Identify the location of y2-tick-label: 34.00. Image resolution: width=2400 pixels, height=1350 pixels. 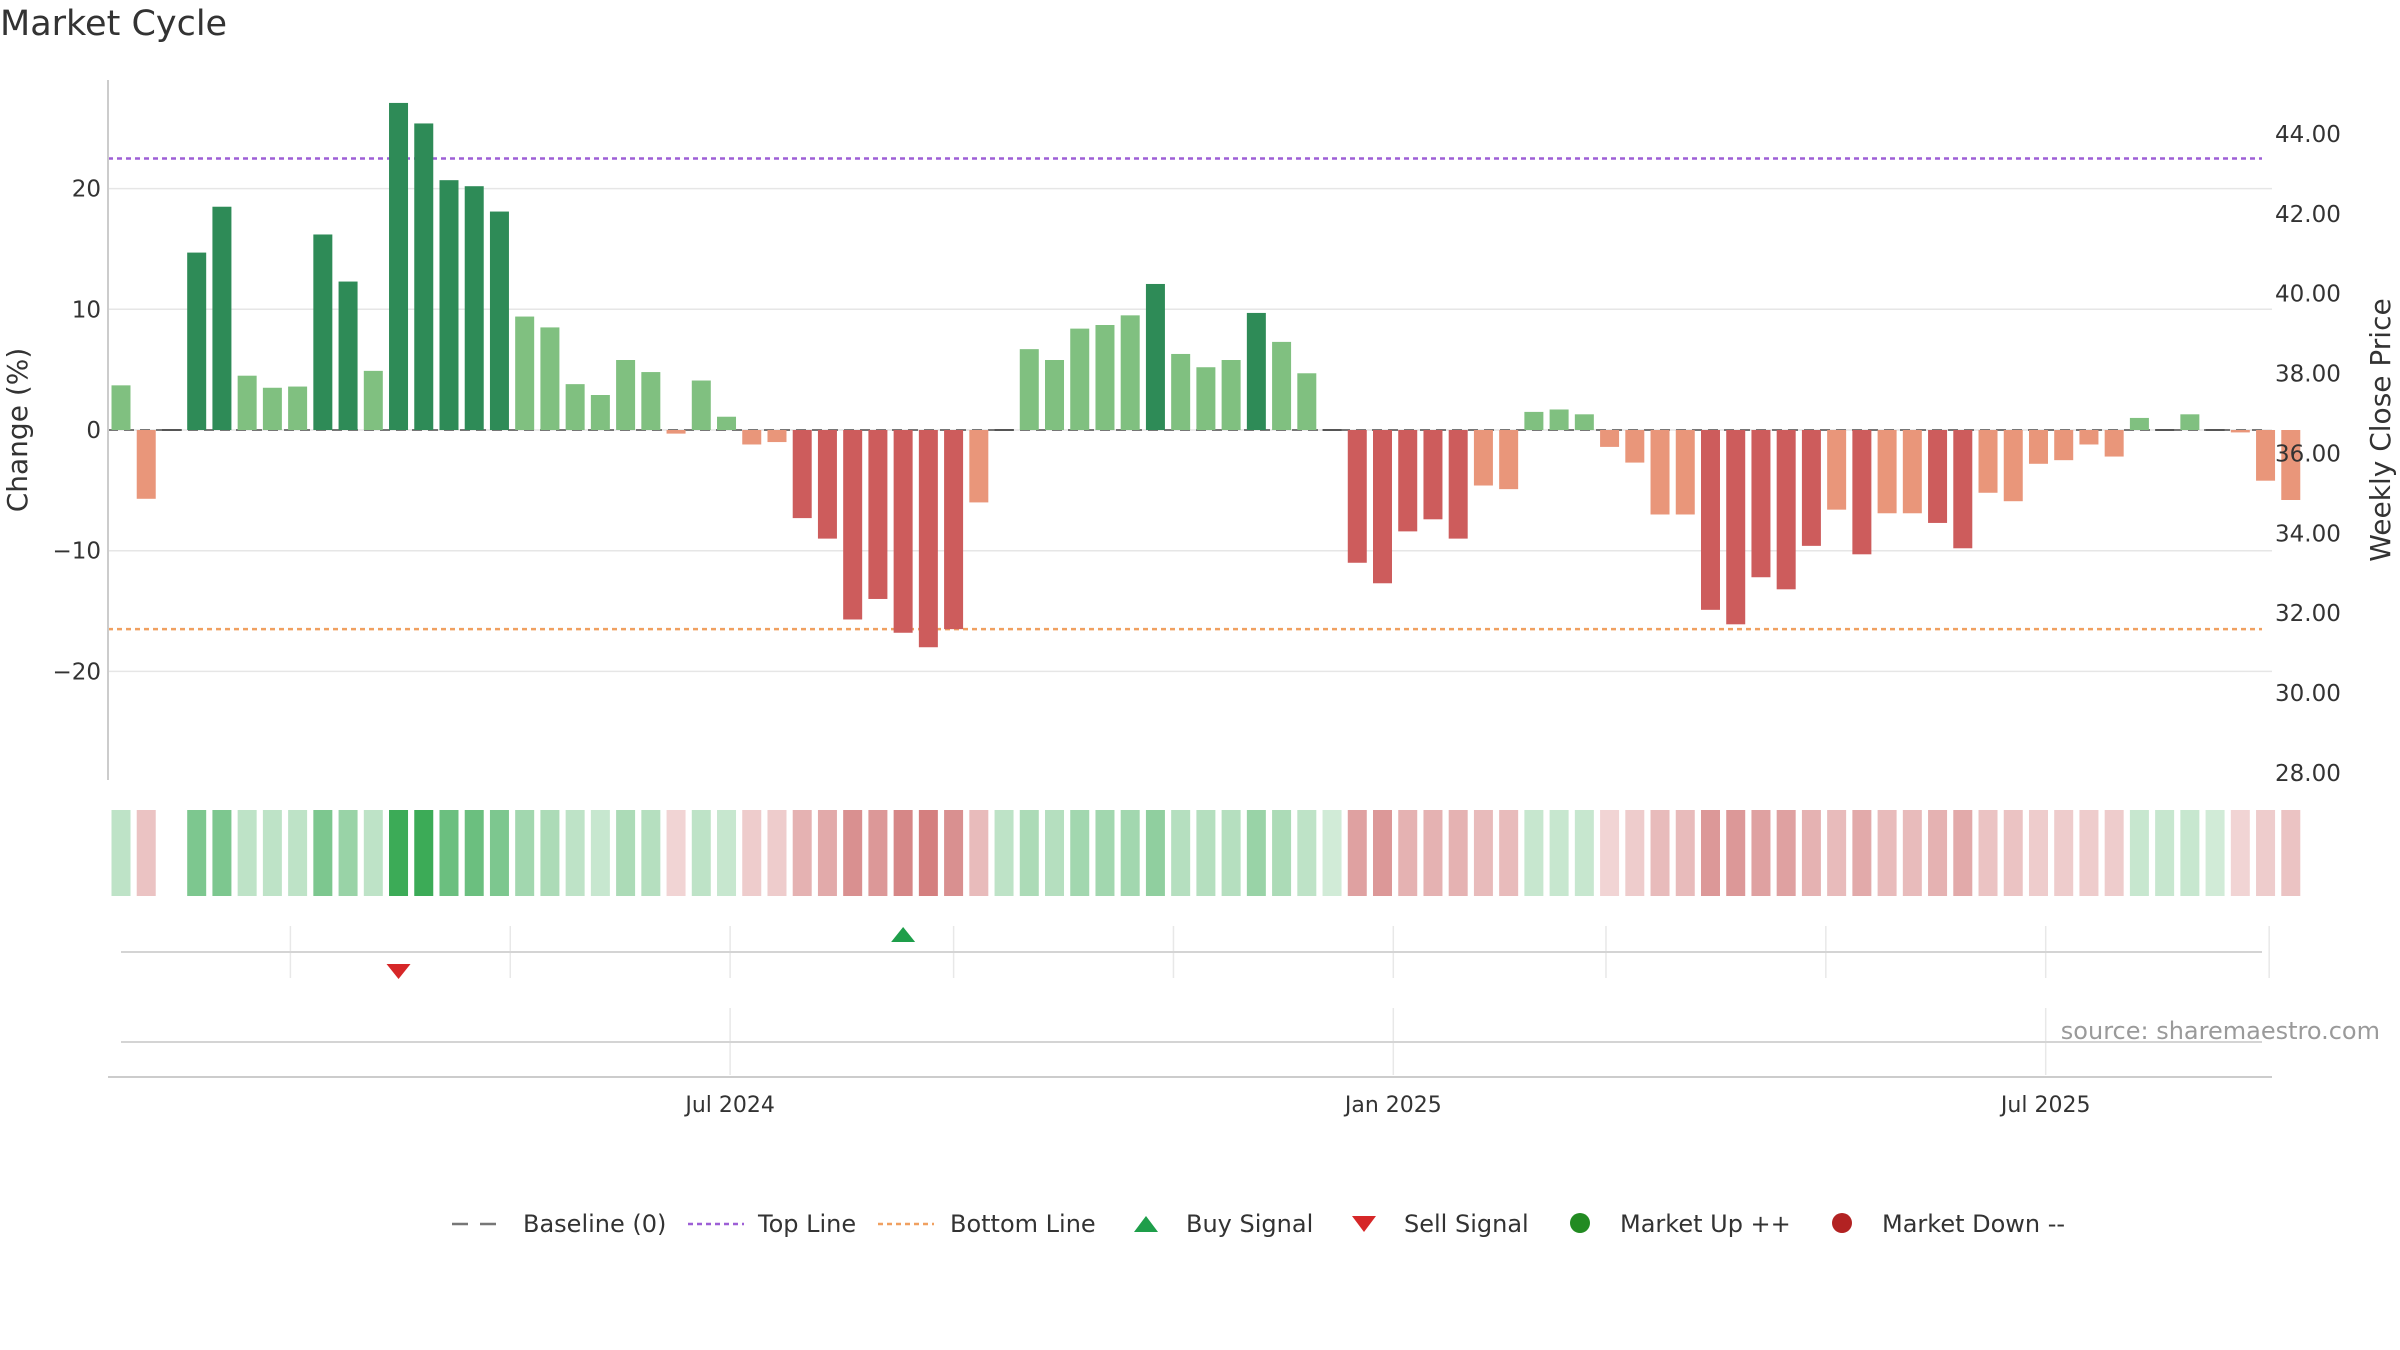
(2308, 534).